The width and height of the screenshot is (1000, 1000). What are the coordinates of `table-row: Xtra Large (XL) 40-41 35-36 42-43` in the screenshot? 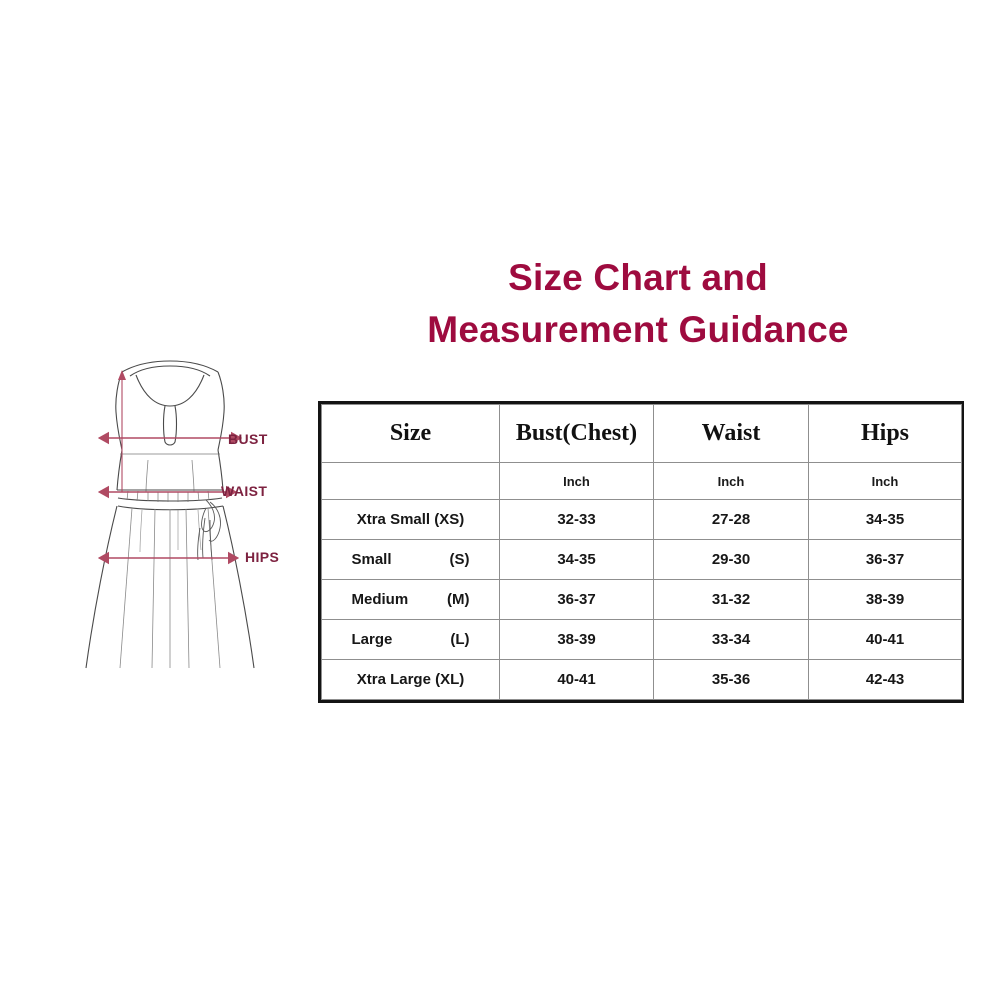 It's located at (641, 679).